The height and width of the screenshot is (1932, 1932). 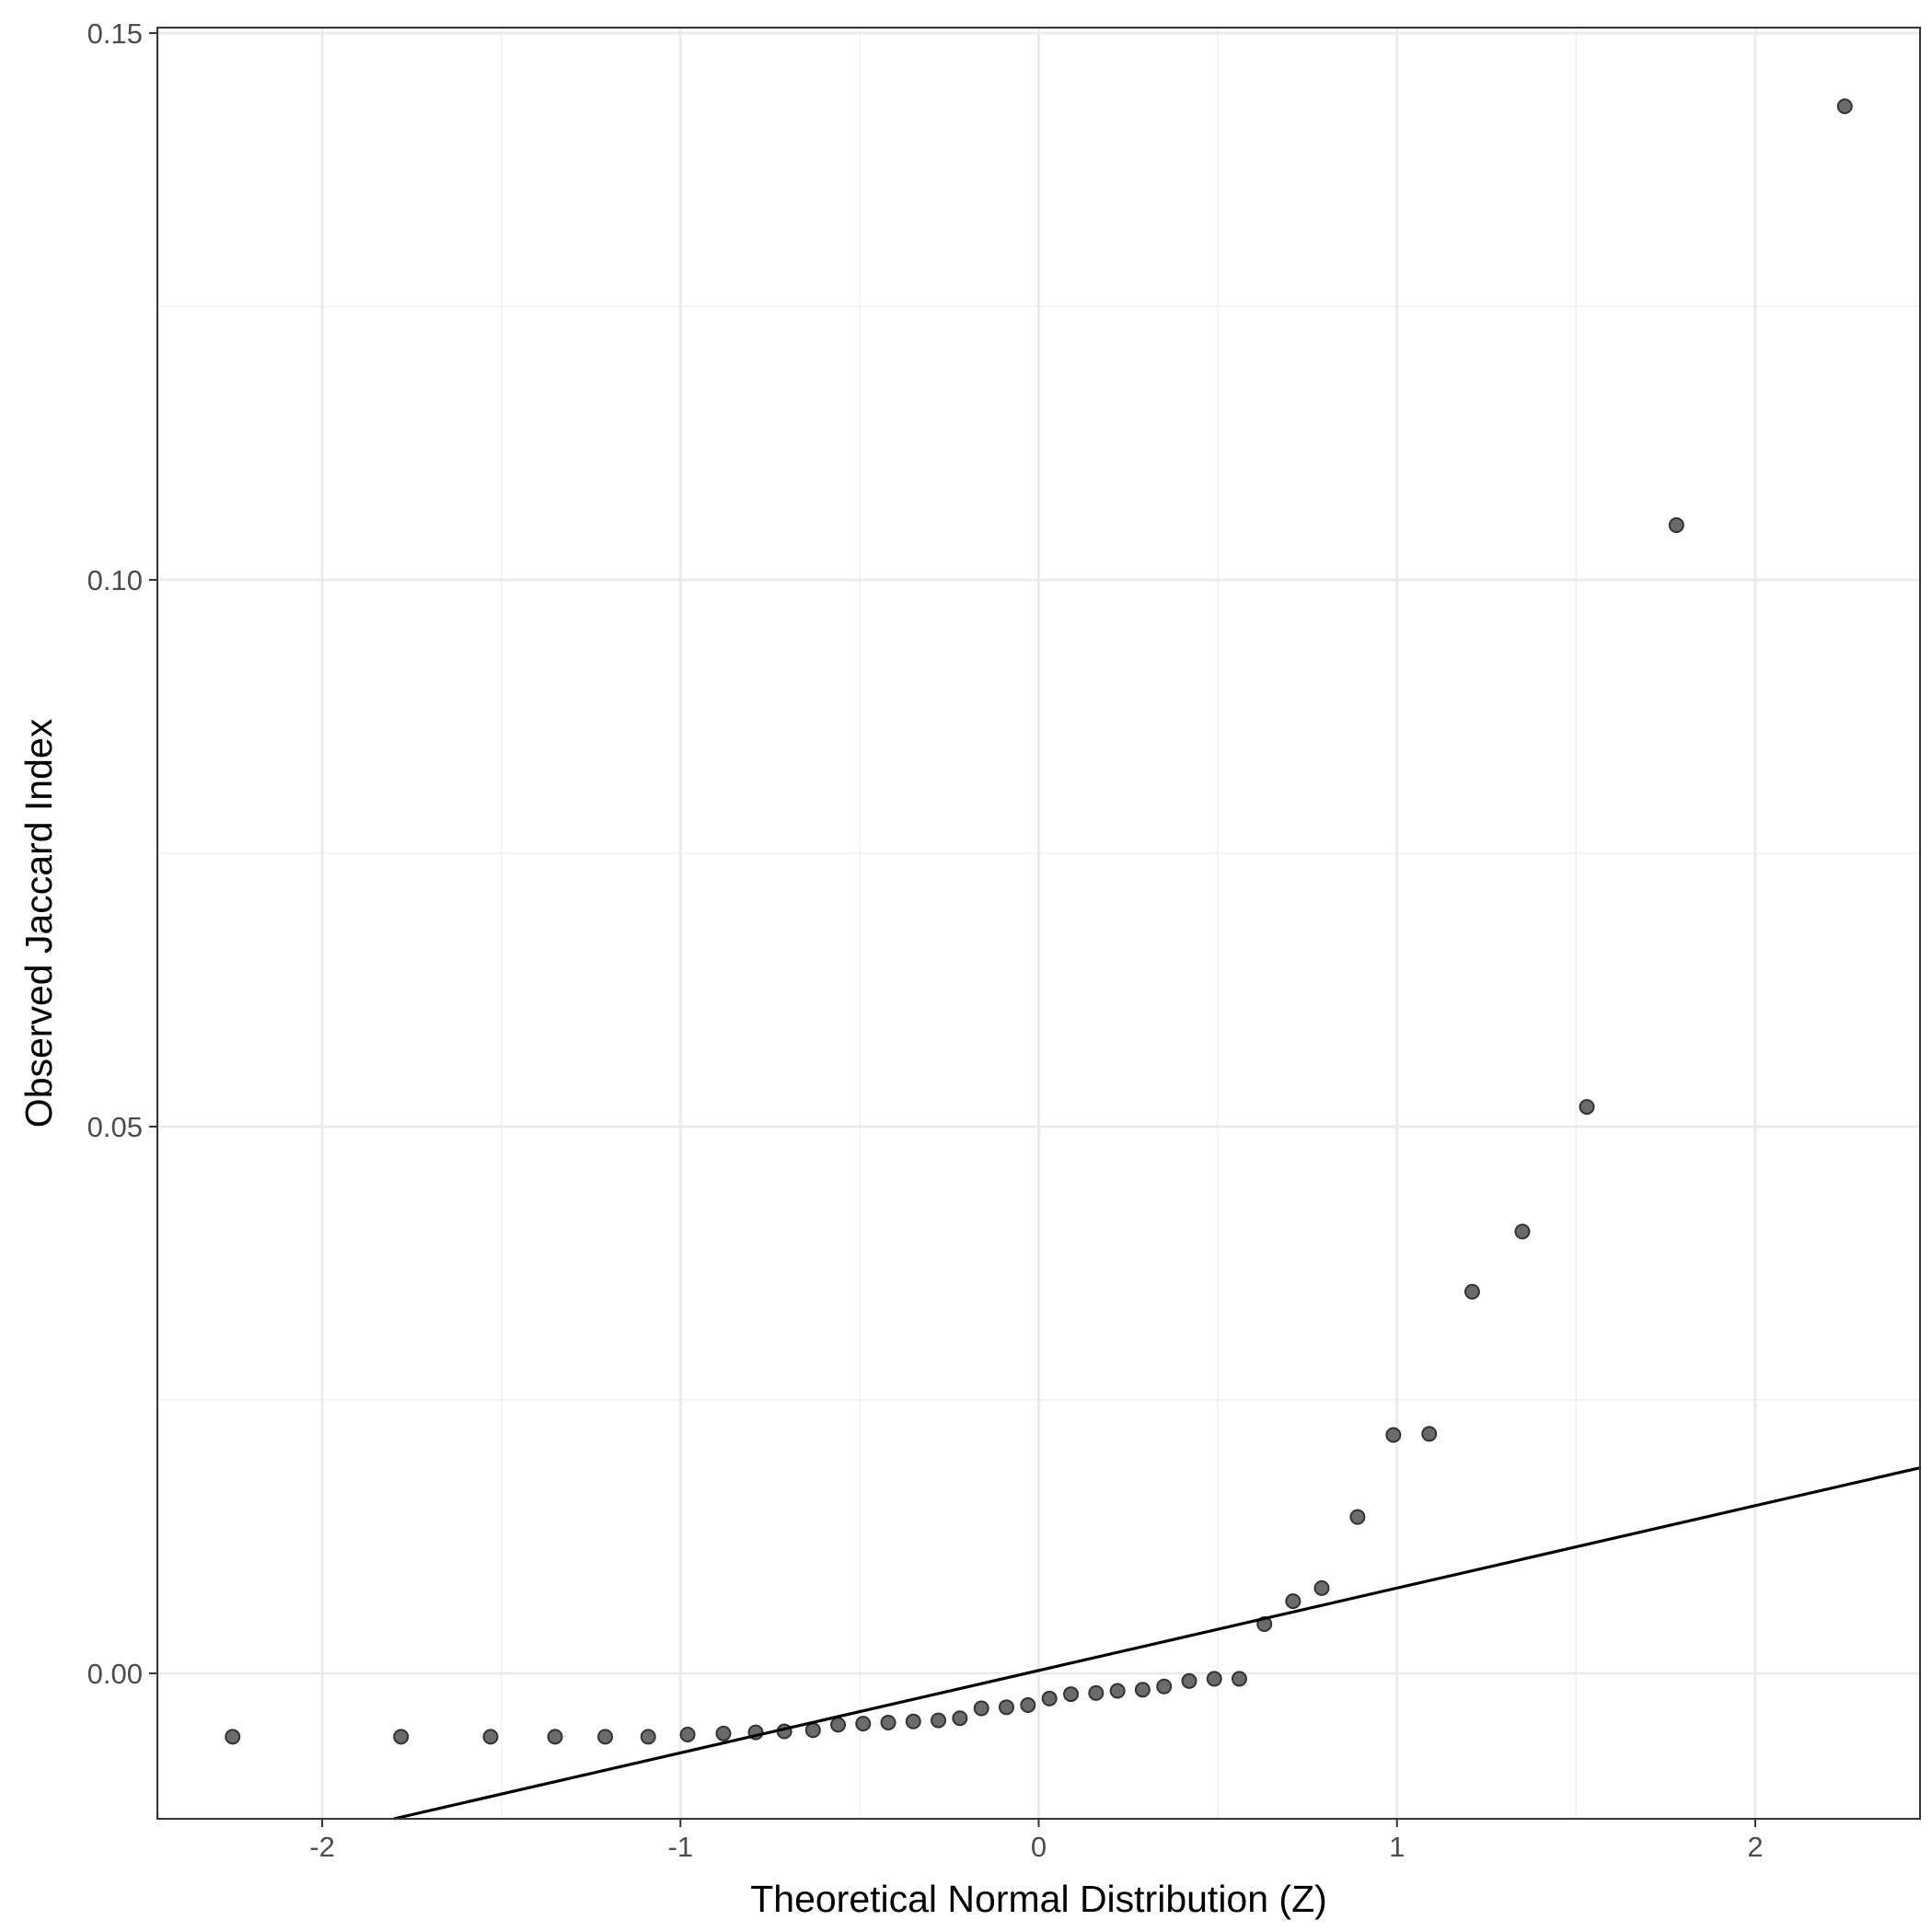 I want to click on x-tick-label: 0, so click(x=1039, y=1847).